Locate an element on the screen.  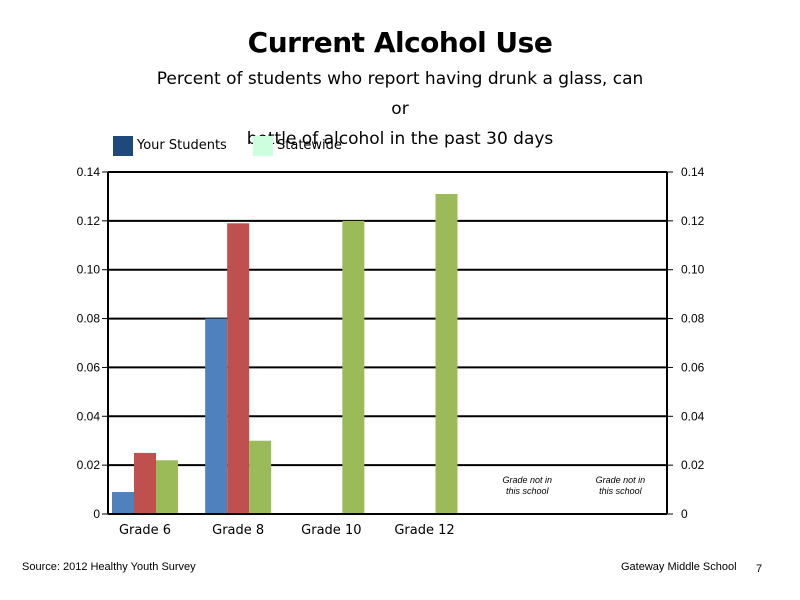
y-tick-label-right: 0.02 is located at coordinates (693, 465).